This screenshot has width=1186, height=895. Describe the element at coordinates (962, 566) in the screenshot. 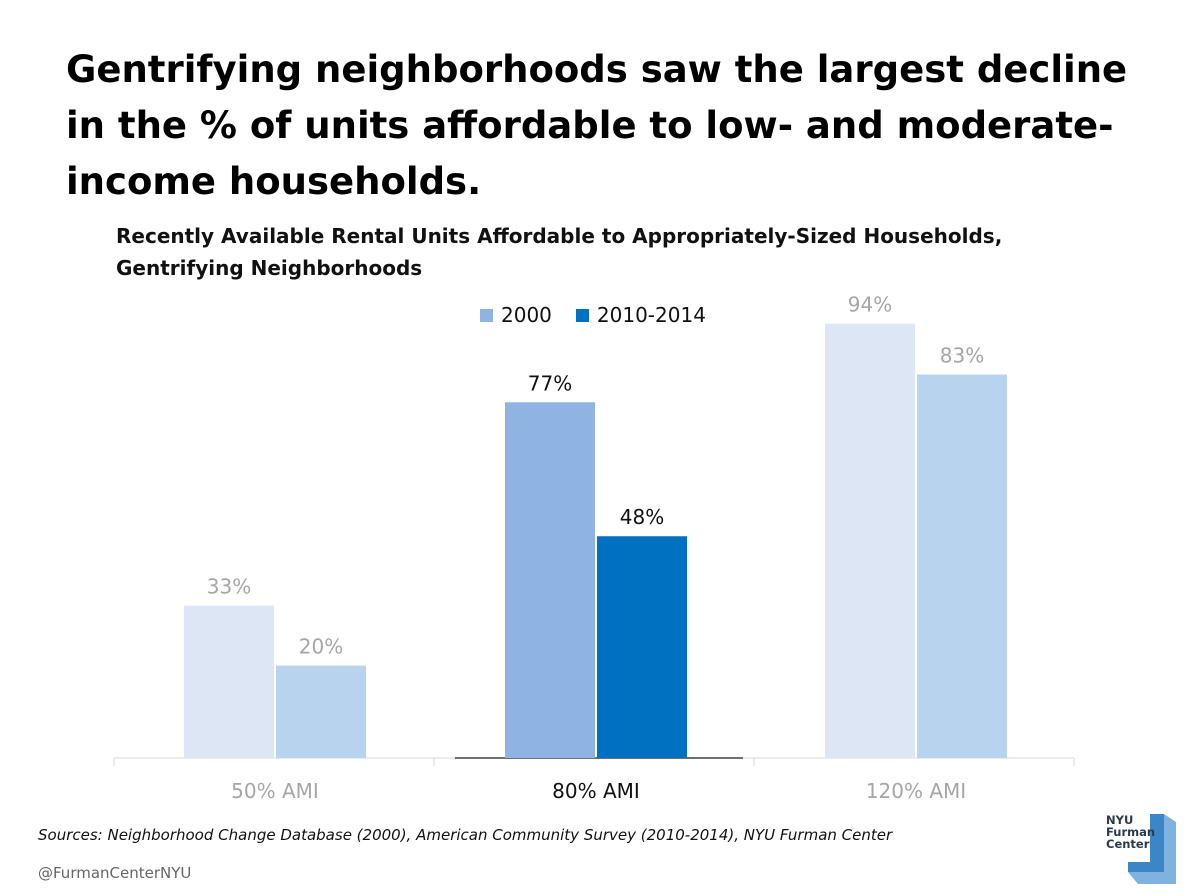

I see `bar-2010-2014-120-ami` at that location.